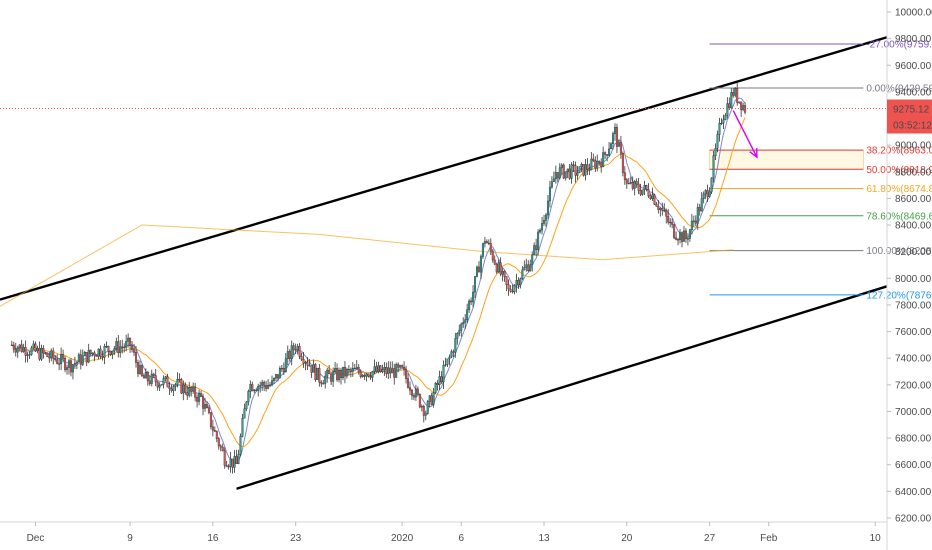 This screenshot has height=550, width=932. Describe the element at coordinates (454, 533) in the screenshot. I see `time-axis: Dec 9 16 23 2020 6 13 20 27 Feb 10` at that location.